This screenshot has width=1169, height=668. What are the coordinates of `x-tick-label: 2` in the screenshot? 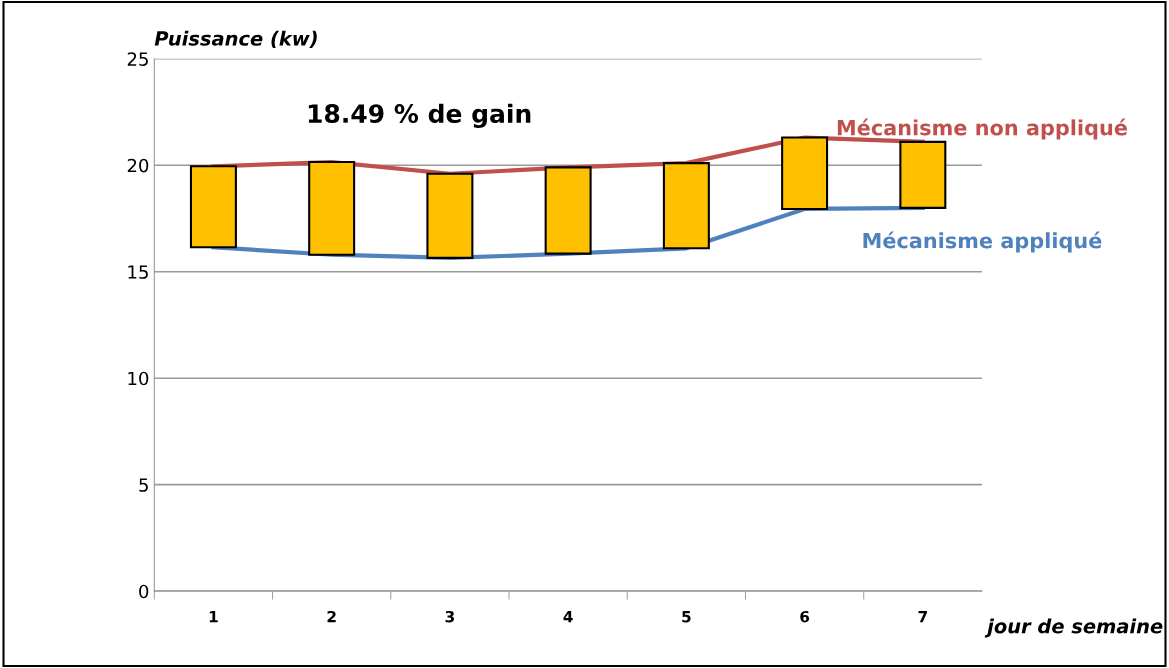 It's located at (331, 616).